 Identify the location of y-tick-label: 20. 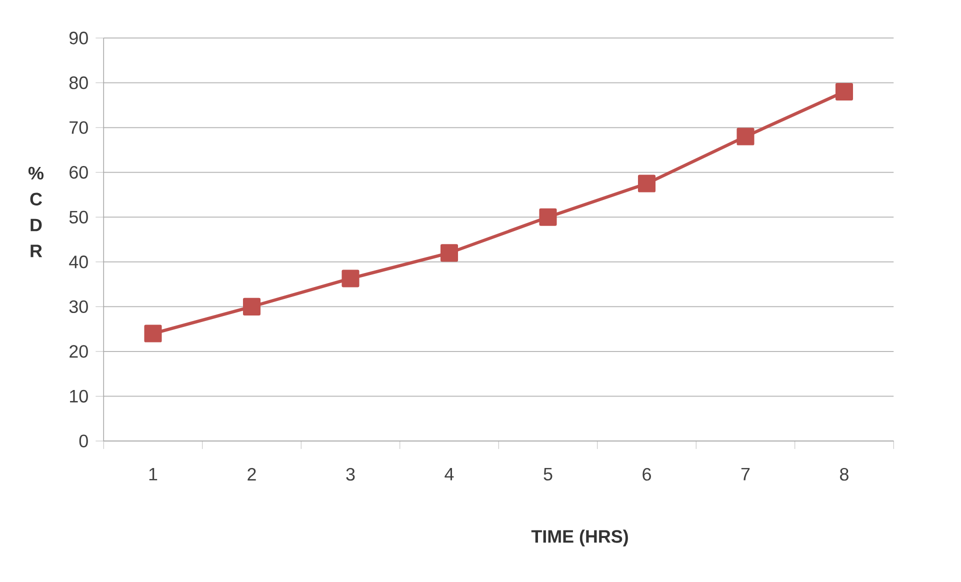
(79, 351).